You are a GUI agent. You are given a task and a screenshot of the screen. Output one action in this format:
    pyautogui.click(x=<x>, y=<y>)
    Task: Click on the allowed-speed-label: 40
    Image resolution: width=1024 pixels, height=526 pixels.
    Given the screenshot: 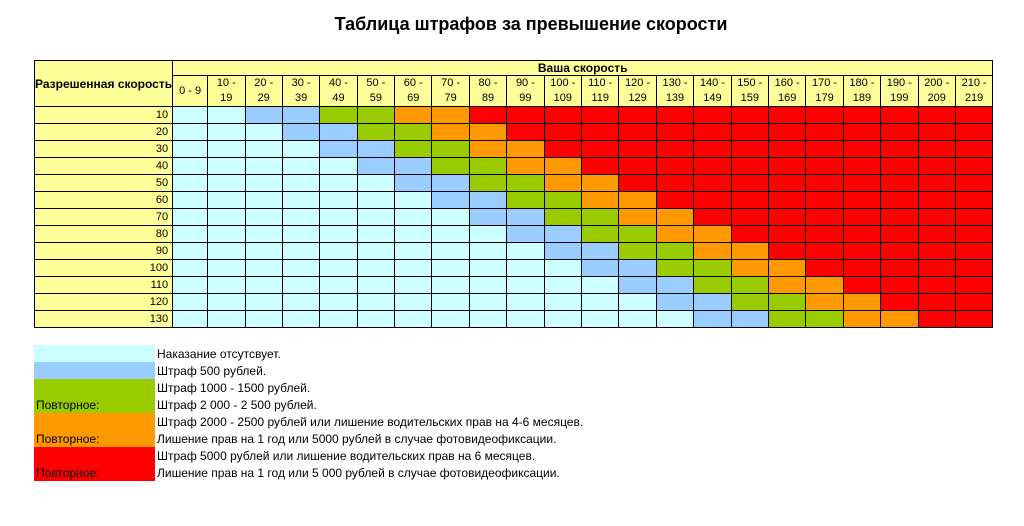 What is the action you would take?
    pyautogui.click(x=103, y=166)
    